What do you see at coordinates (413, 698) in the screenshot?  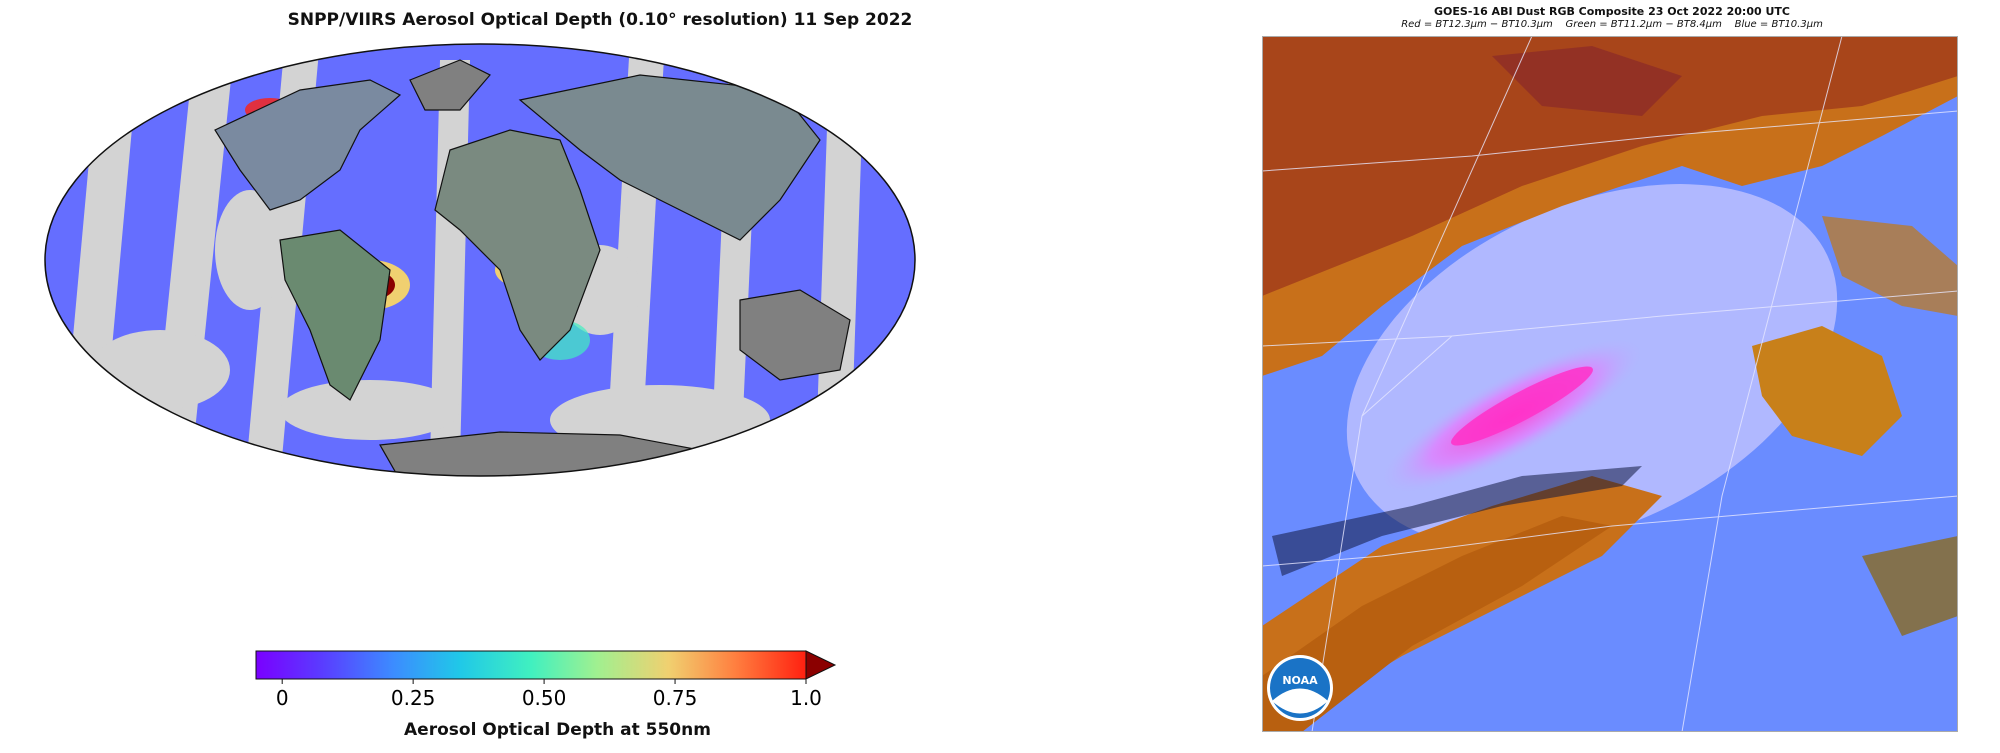 I see `colorbar-tick-label: 0.25` at bounding box center [413, 698].